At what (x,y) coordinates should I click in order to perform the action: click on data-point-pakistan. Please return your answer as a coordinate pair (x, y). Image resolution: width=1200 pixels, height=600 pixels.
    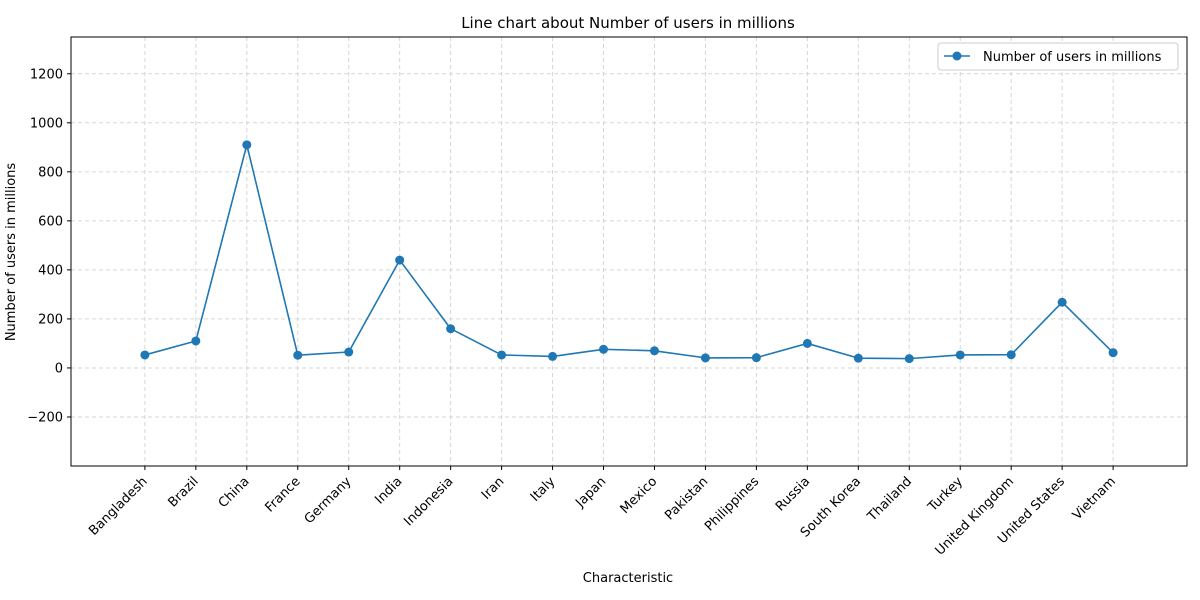
    Looking at the image, I should click on (705, 358).